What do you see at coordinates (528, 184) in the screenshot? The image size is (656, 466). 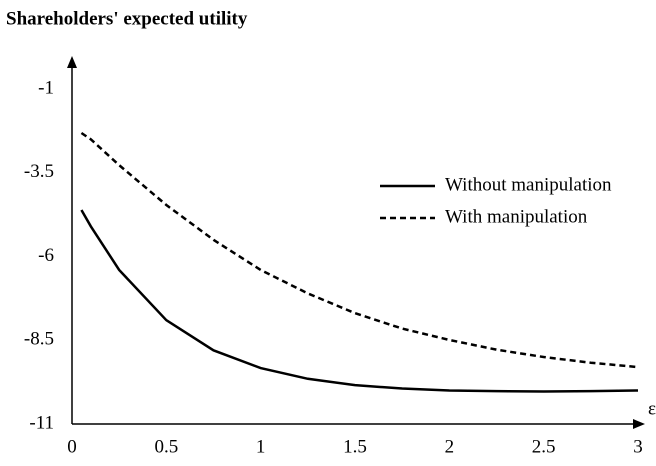 I see `legend-label: Without manipulation` at bounding box center [528, 184].